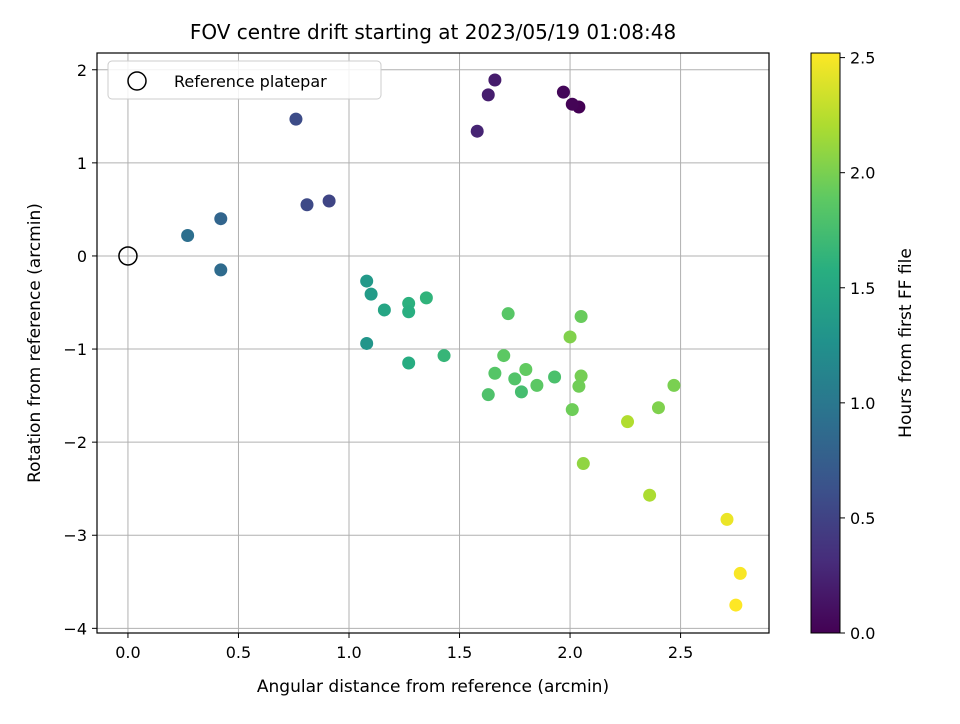  What do you see at coordinates (862, 403) in the screenshot?
I see `colorbar-tick-label: 1.0` at bounding box center [862, 403].